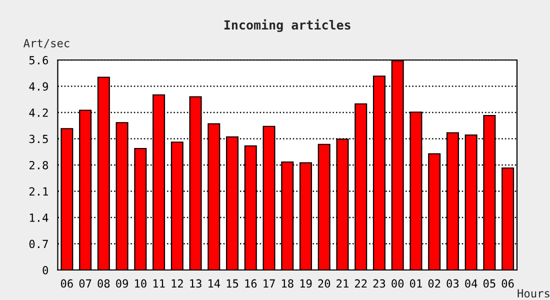 Image resolution: width=550 pixels, height=300 pixels. I want to click on y-tick-label: 2.8, so click(38, 165).